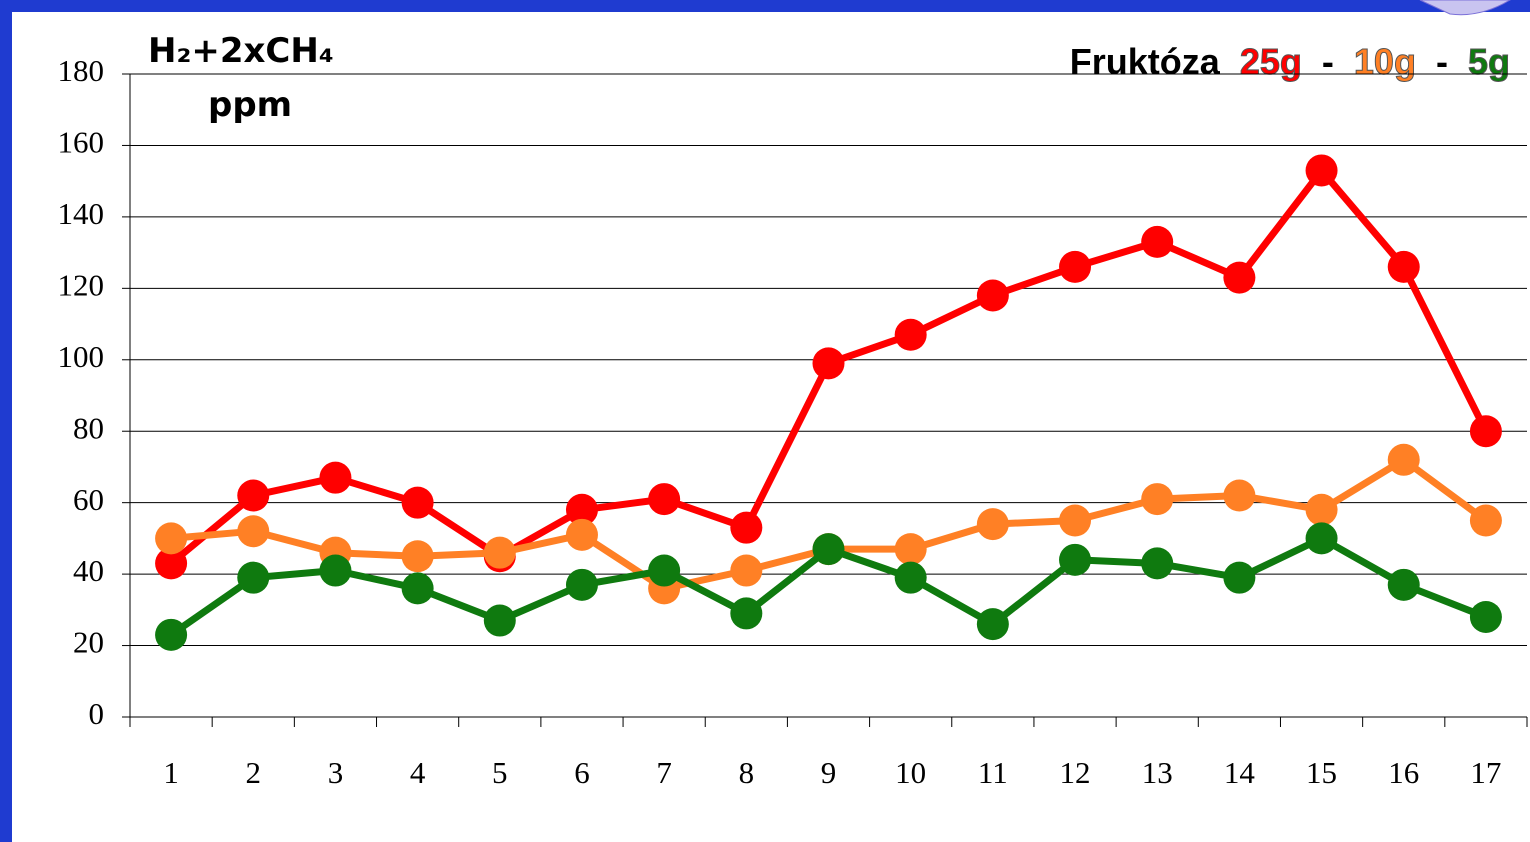  I want to click on title-series: 25g, so click(1271, 61).